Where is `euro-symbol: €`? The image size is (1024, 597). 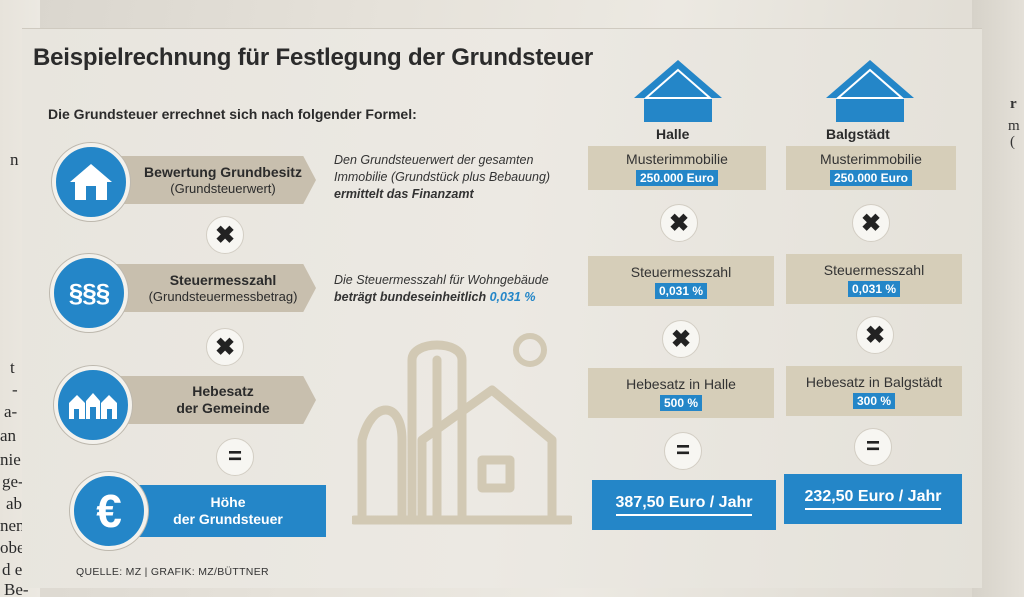 euro-symbol: € is located at coordinates (109, 511).